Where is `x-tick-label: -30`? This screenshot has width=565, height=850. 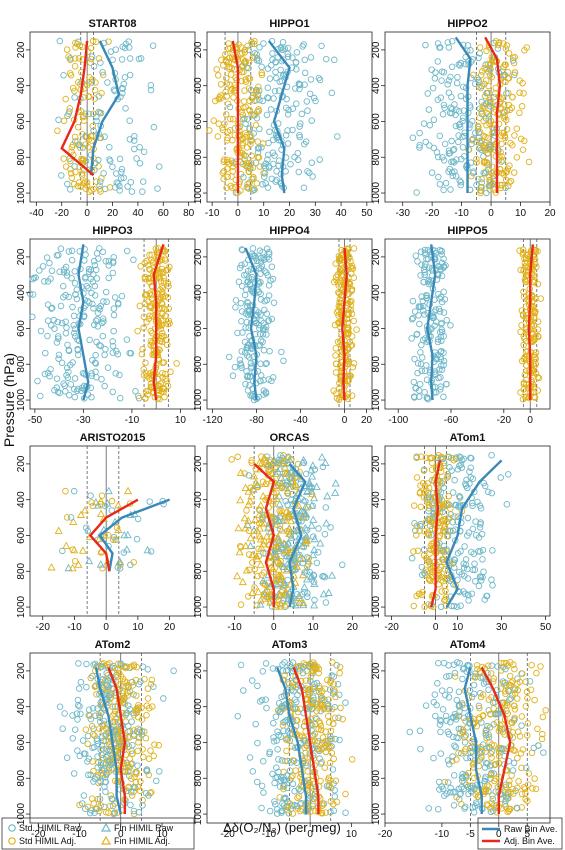
x-tick-label: -30 is located at coordinates (83, 420).